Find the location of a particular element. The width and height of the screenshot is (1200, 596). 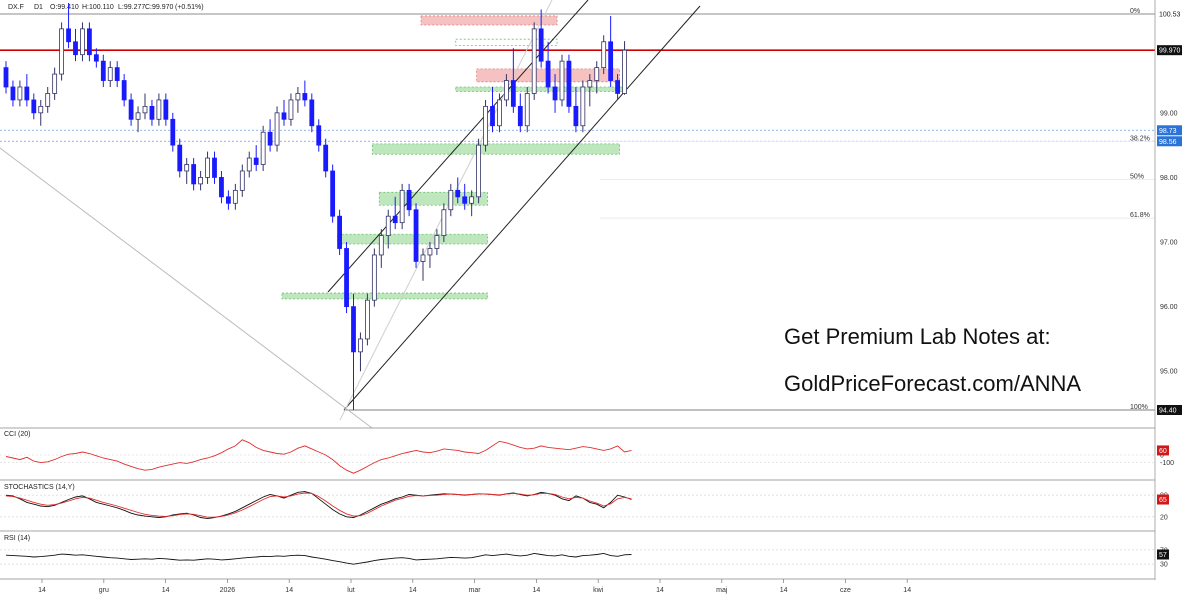

price-label-text: 100.53 is located at coordinates (1170, 15).